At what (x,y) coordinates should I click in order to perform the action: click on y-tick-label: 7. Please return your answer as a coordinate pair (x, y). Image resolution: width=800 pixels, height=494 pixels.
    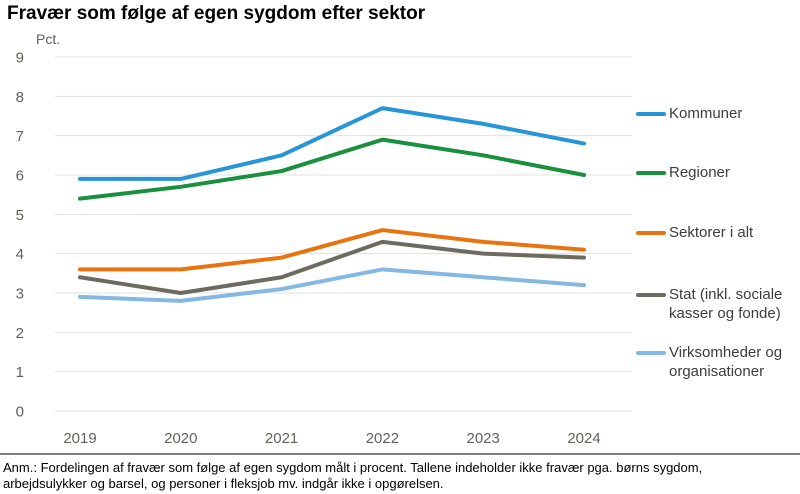
    Looking at the image, I should click on (20, 136).